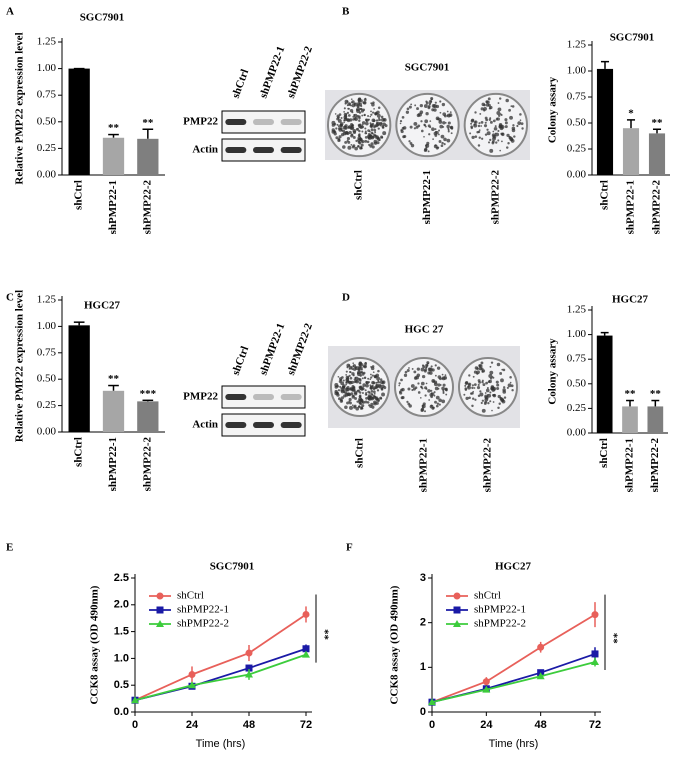  Describe the element at coordinates (114, 379) in the screenshot. I see `significance-label: **` at that location.